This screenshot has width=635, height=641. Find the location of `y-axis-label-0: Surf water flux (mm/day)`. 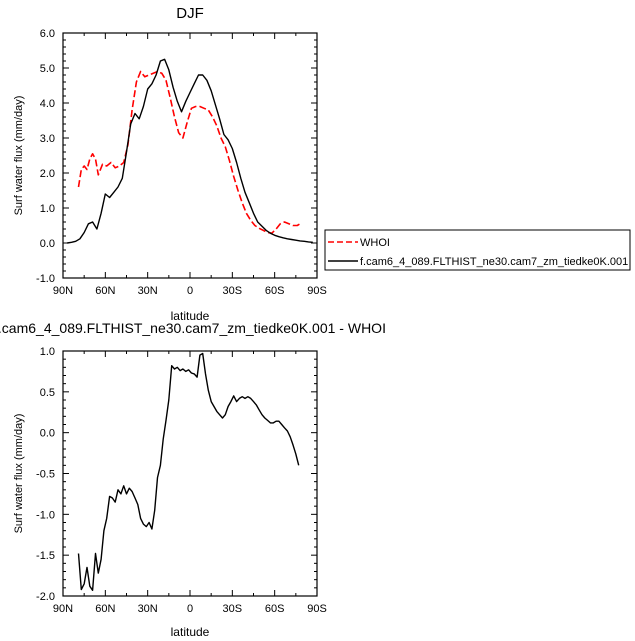

y-axis-label-0: Surf water flux (mm/day) is located at coordinates (19, 156).